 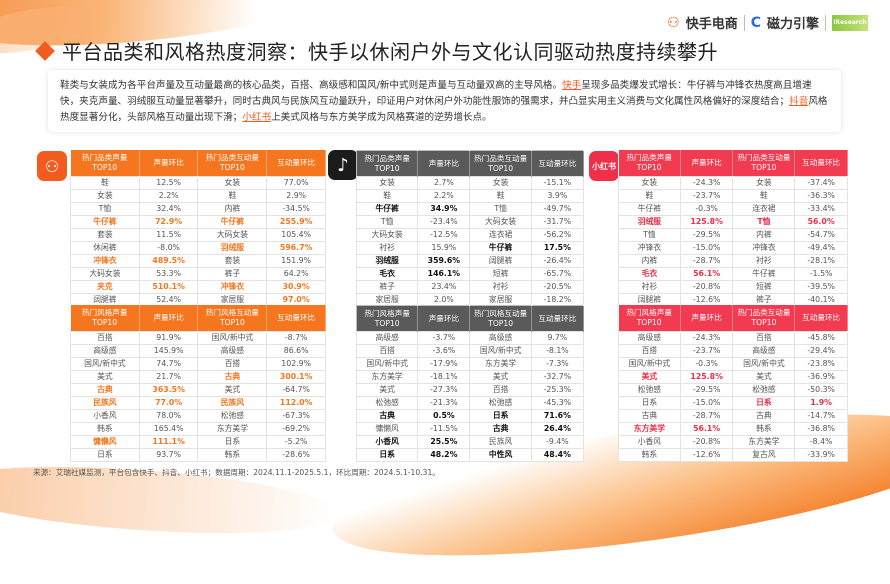 What do you see at coordinates (232, 428) in the screenshot?
I see `table-cell: 东方美学` at bounding box center [232, 428].